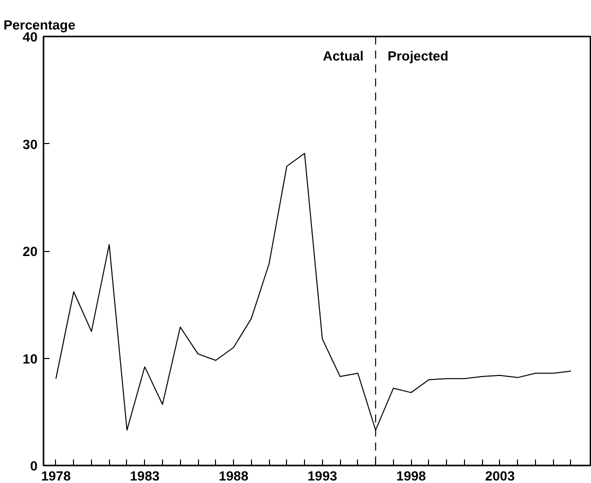 The height and width of the screenshot is (483, 591). What do you see at coordinates (323, 475) in the screenshot?
I see `x-tick-label: 1993` at bounding box center [323, 475].